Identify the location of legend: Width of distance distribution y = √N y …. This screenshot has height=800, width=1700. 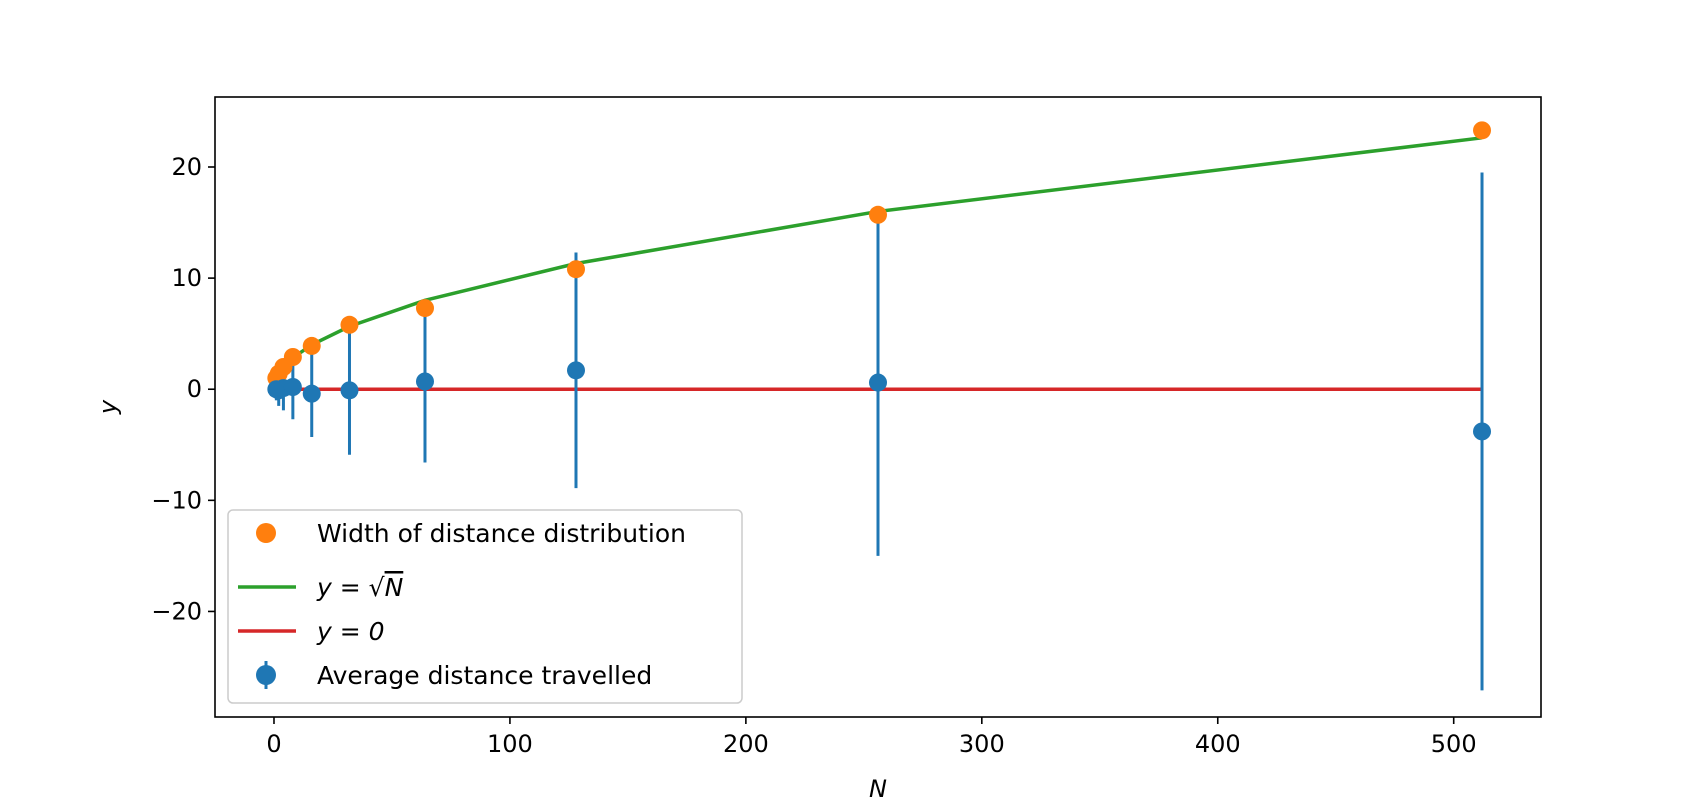
(485, 606).